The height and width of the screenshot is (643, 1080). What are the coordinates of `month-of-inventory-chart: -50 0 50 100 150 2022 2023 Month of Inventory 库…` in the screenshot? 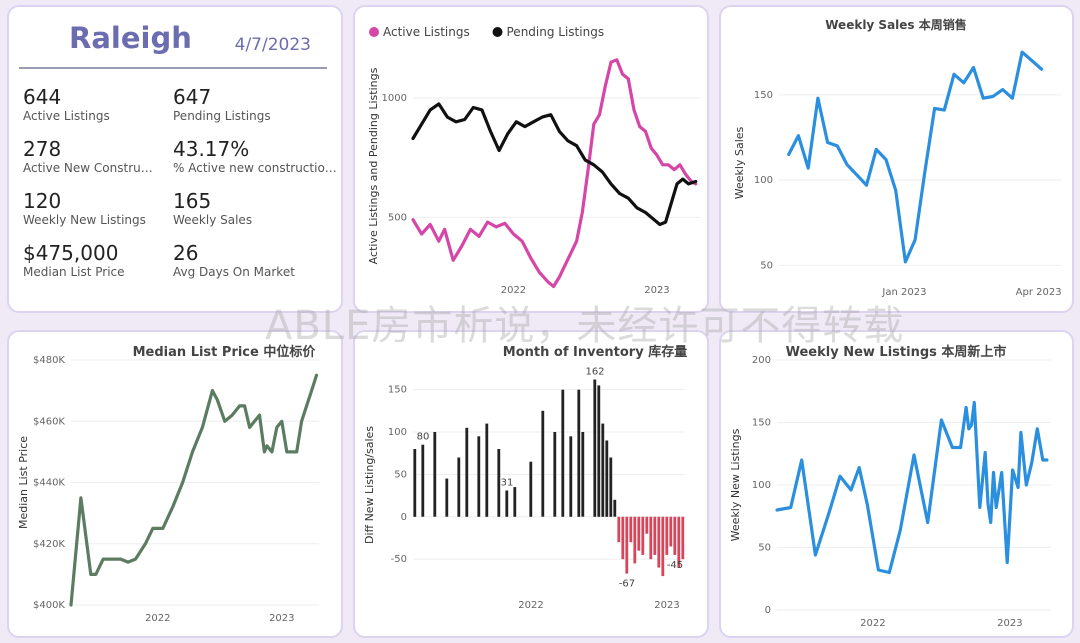 It's located at (525, 477).